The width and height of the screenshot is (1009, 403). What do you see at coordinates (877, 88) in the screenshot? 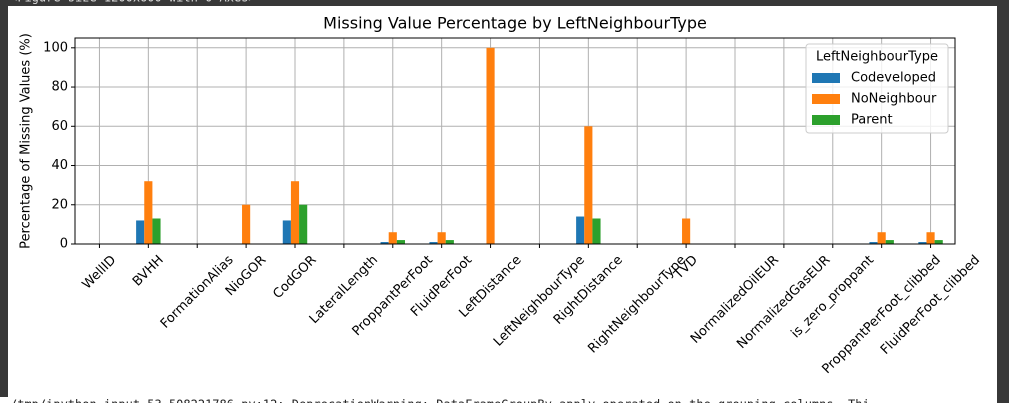
I see `legend-box` at bounding box center [877, 88].